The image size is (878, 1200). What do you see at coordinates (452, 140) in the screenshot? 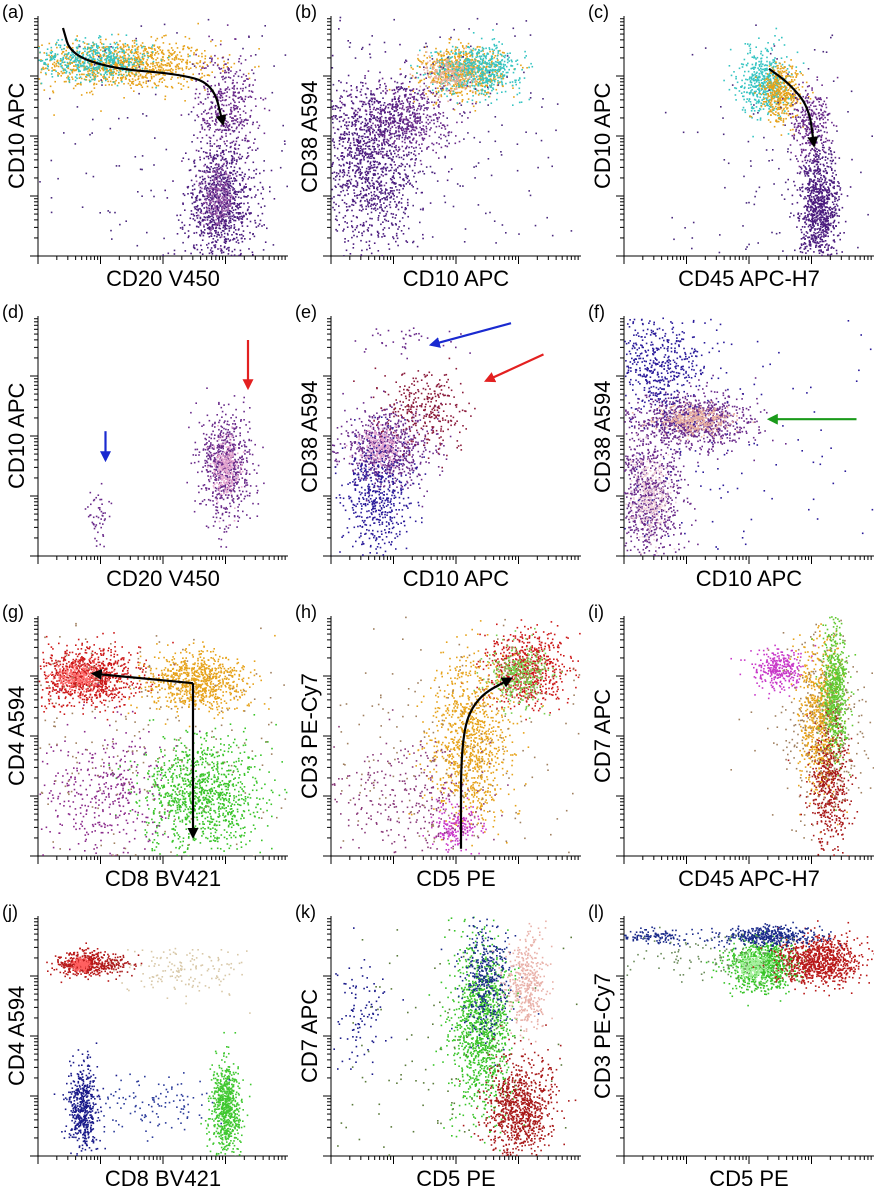
I see `scatter-plot` at bounding box center [452, 140].